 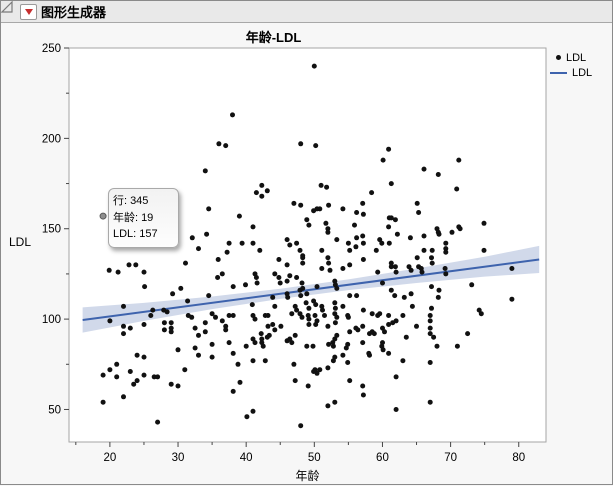 I want to click on open-disclosure-icon, so click(x=9, y=10).